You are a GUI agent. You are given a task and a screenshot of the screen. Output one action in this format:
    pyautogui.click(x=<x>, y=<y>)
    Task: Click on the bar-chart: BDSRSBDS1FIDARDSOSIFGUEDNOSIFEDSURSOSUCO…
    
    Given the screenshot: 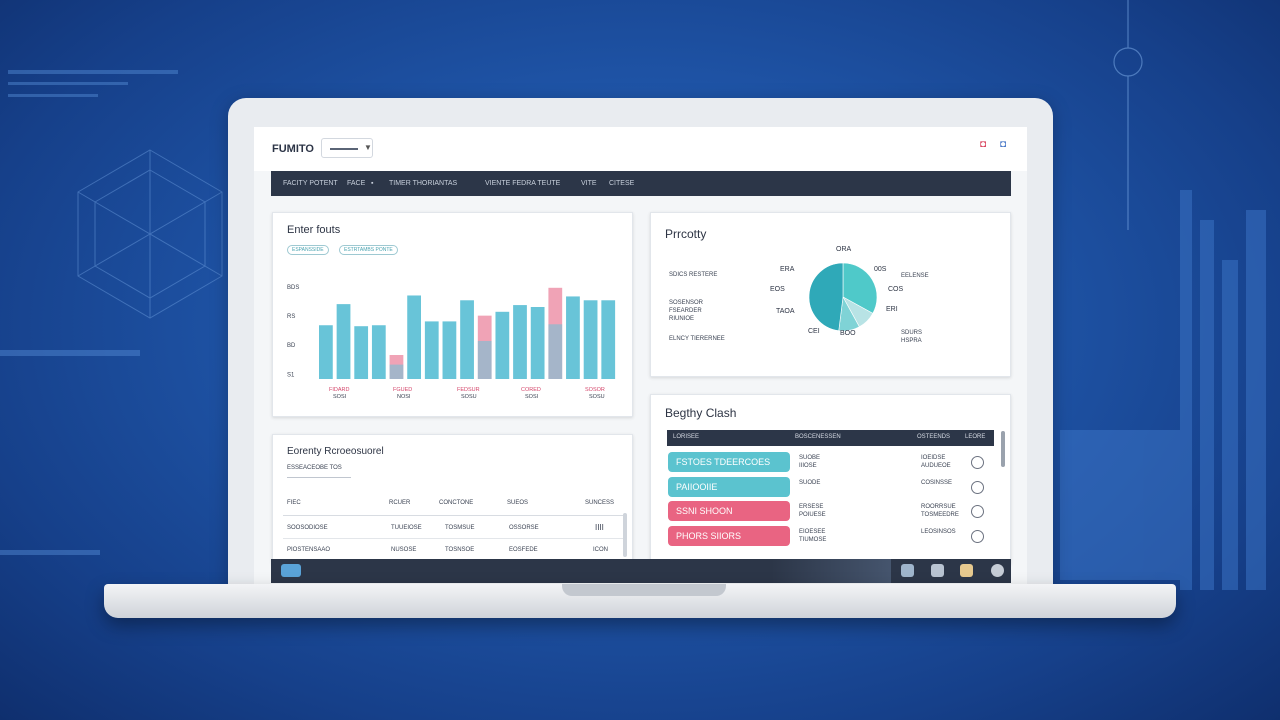 What is the action you would take?
    pyautogui.click(x=451, y=342)
    